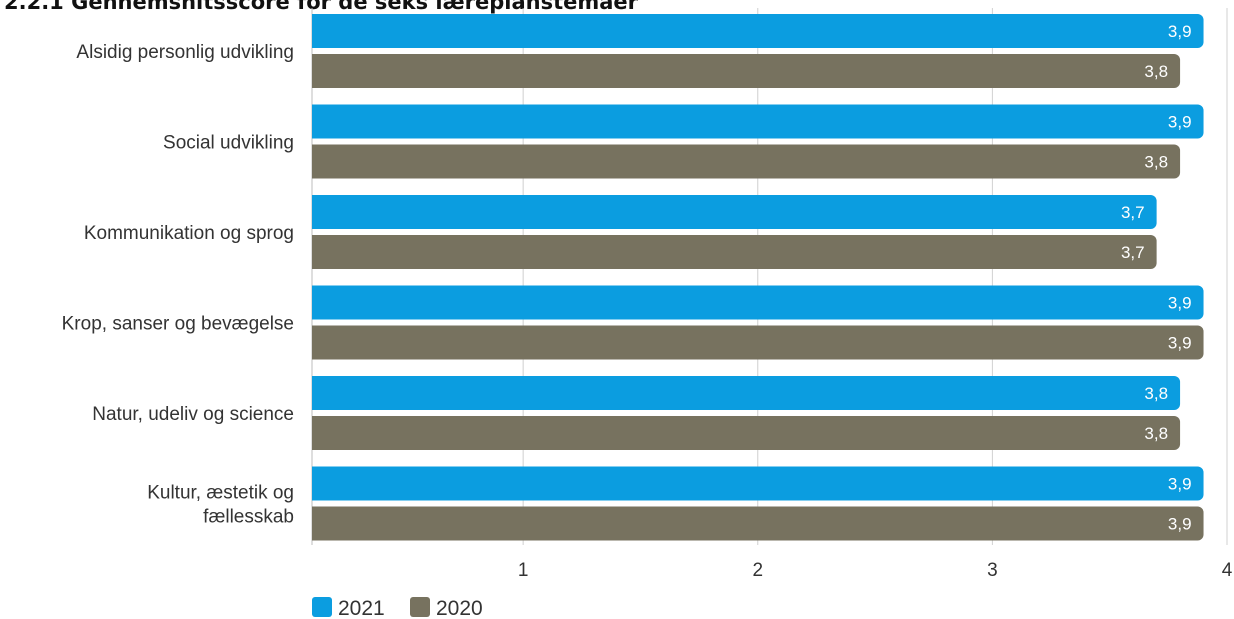  I want to click on category-label: Alsidig personlig udvikling, so click(185, 52).